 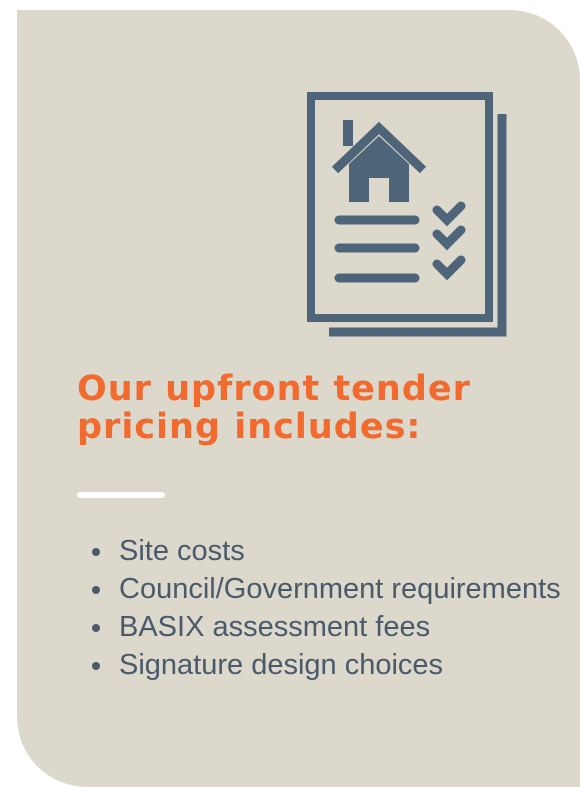 I want to click on document-icon, so click(x=407, y=214).